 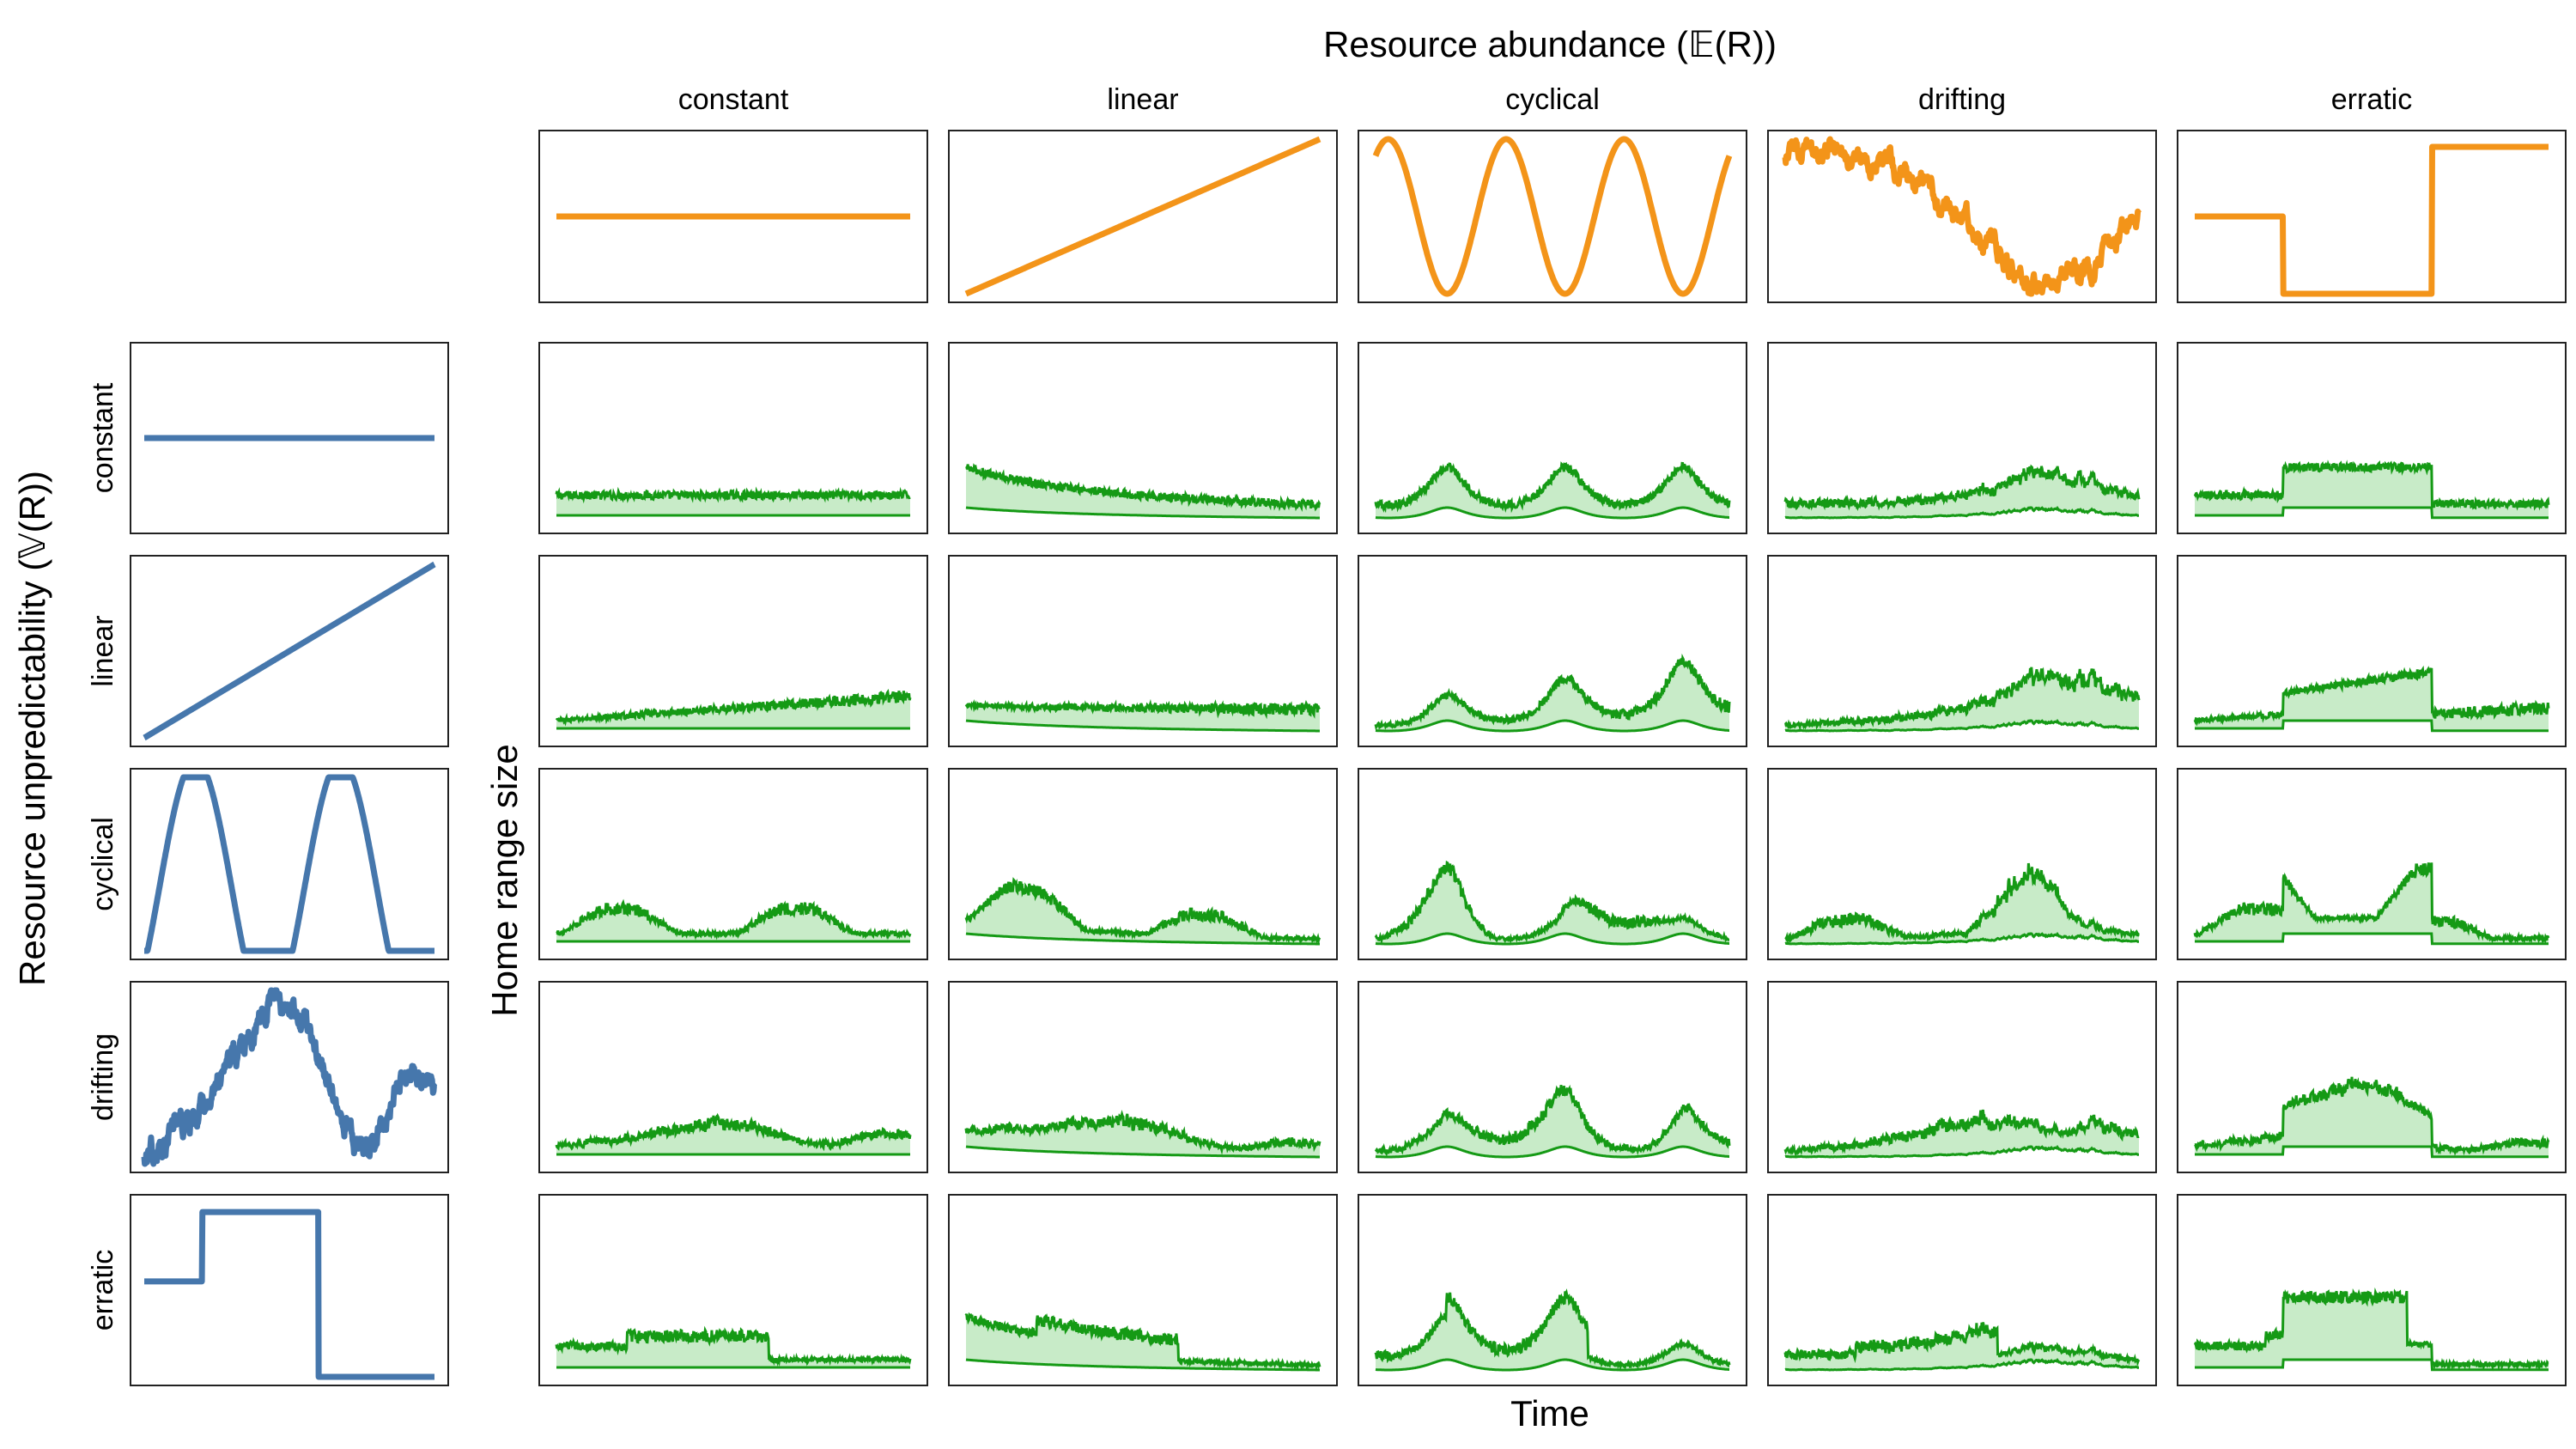 I want to click on row-headers: constant linear cyclical drifting erratic, so click(x=103, y=856).